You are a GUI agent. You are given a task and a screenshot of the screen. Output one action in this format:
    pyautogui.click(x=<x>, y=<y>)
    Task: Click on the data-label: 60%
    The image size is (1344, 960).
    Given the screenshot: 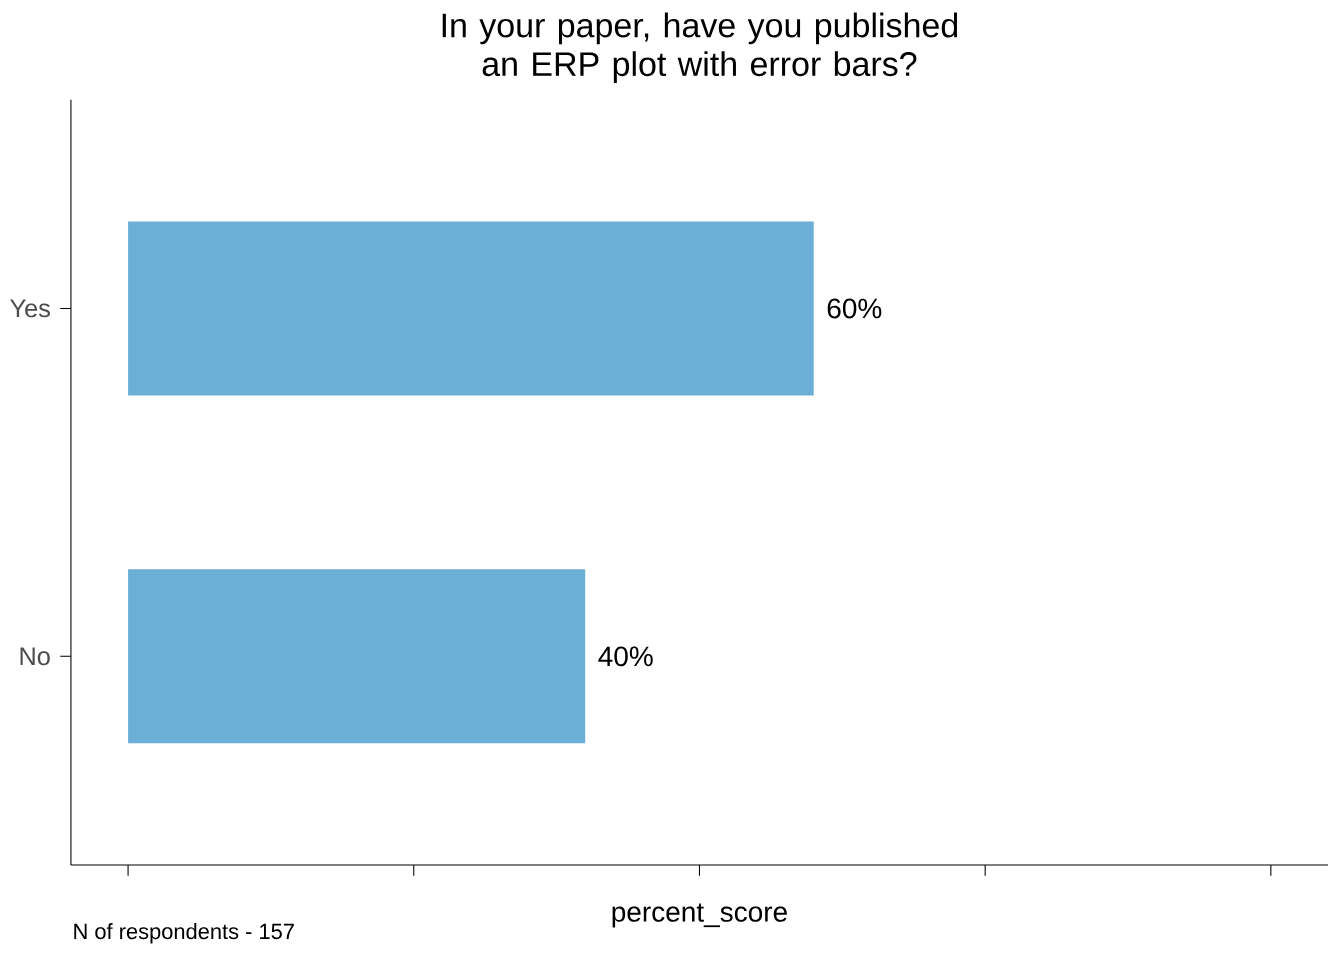 What is the action you would take?
    pyautogui.click(x=854, y=308)
    